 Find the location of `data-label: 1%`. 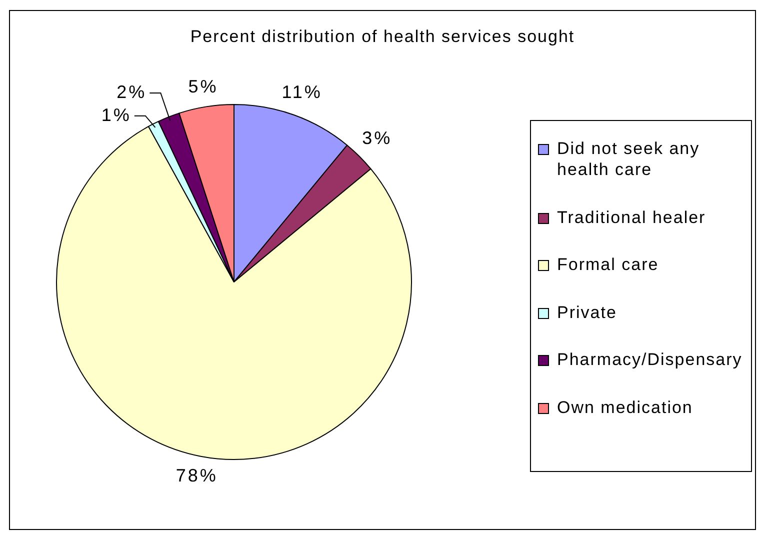

data-label: 1% is located at coordinates (116, 114).